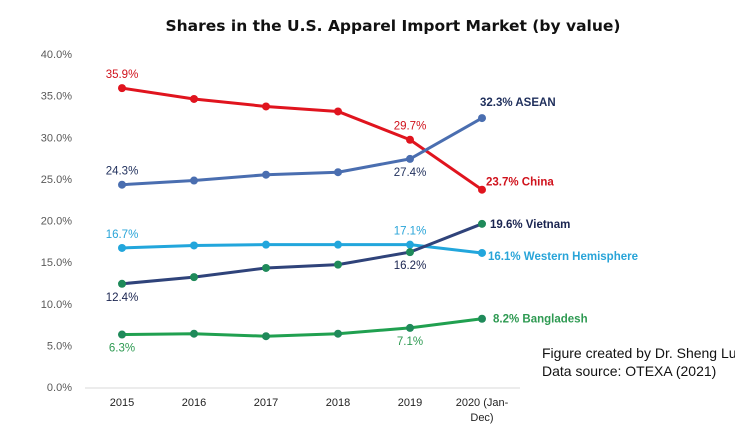 The height and width of the screenshot is (432, 735). I want to click on data-label-china: 35.9%, so click(122, 75).